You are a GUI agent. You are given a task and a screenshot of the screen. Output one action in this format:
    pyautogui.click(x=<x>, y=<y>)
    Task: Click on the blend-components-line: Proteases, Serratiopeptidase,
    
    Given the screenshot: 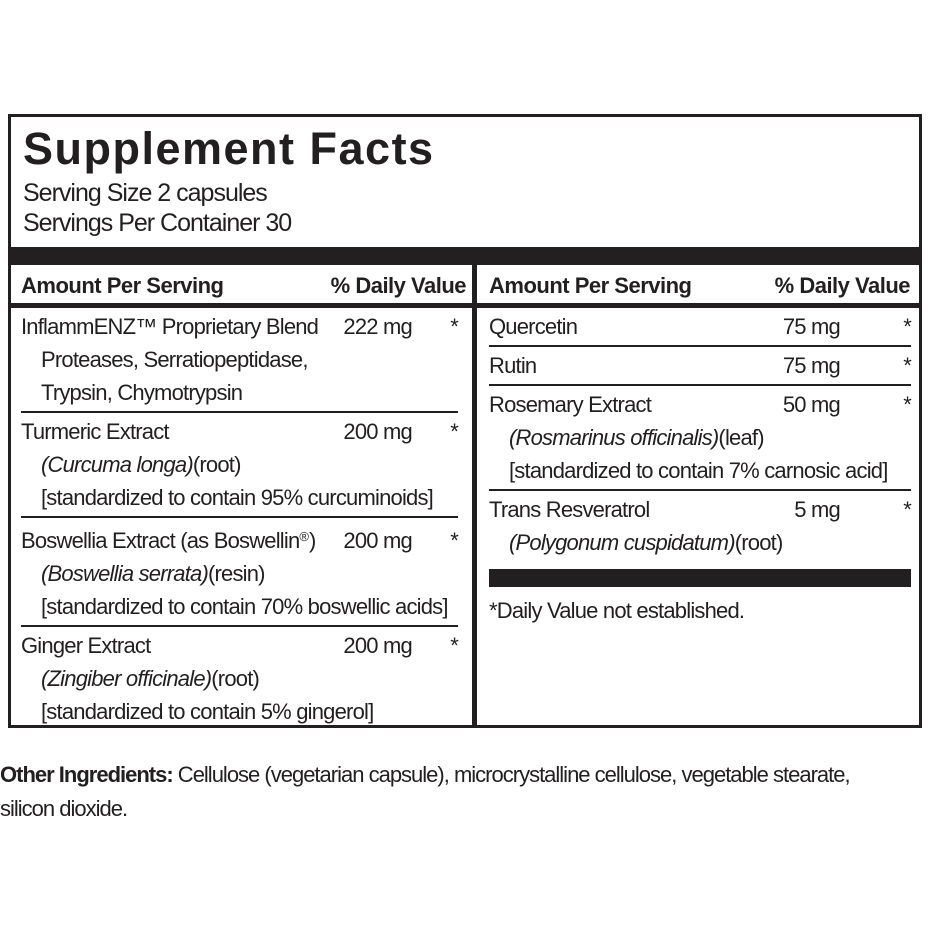 What is the action you would take?
    pyautogui.click(x=174, y=359)
    